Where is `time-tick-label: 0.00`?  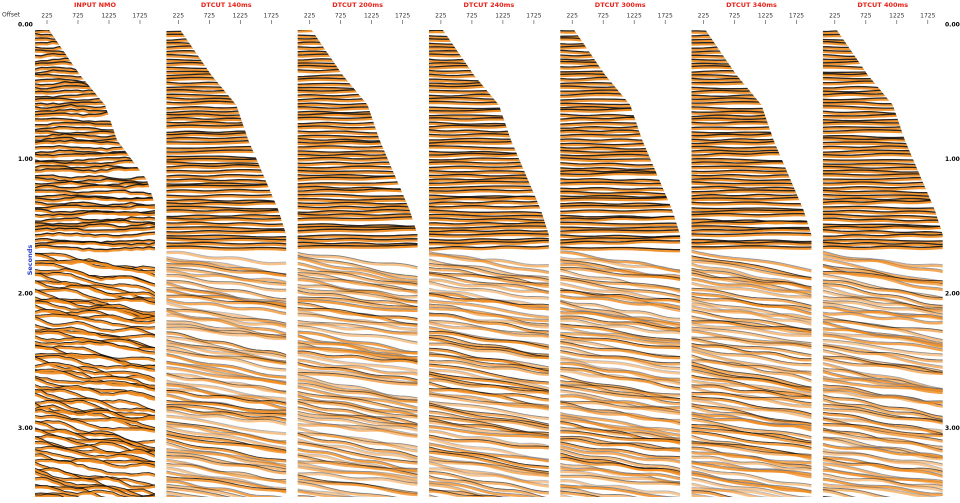 time-tick-label: 0.00 is located at coordinates (25, 25).